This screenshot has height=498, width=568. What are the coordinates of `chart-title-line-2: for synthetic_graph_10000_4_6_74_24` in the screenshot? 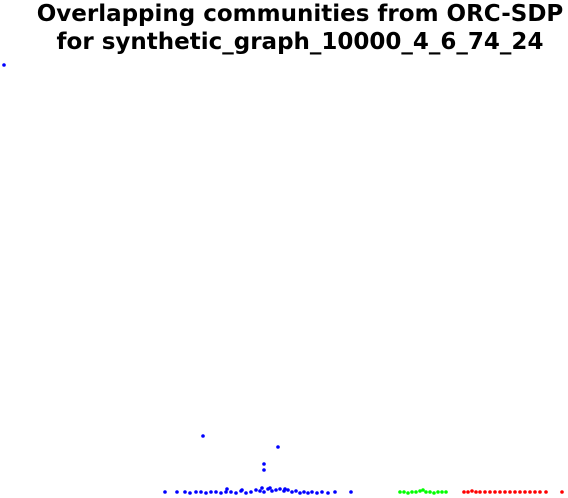 It's located at (300, 42).